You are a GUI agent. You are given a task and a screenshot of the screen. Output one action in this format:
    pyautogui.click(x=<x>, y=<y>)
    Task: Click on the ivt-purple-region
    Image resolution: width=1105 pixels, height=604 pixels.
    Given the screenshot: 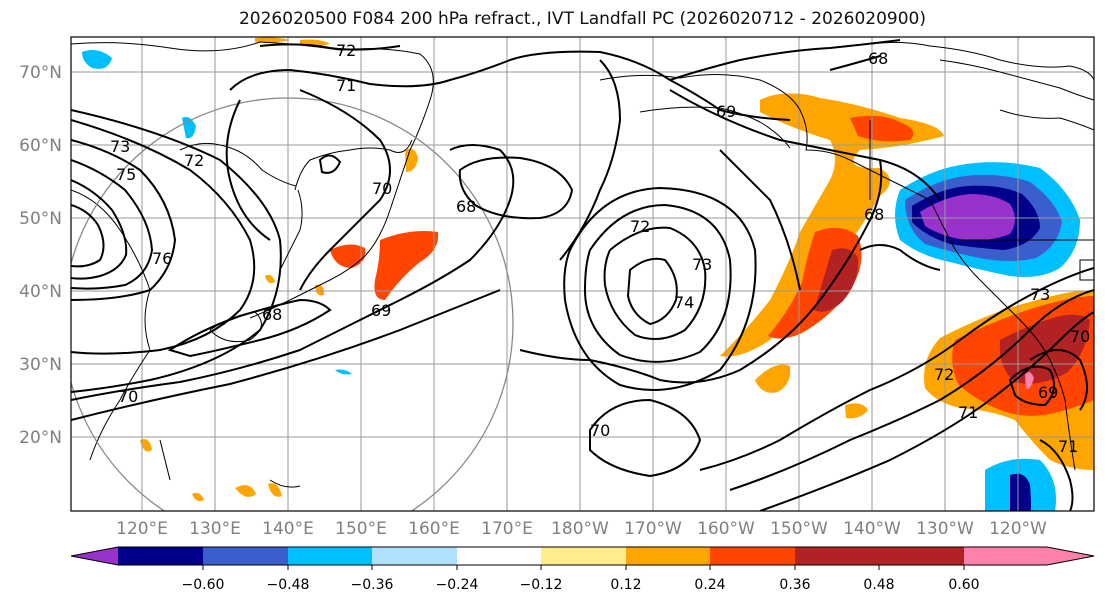 What is the action you would take?
    pyautogui.click(x=967, y=217)
    